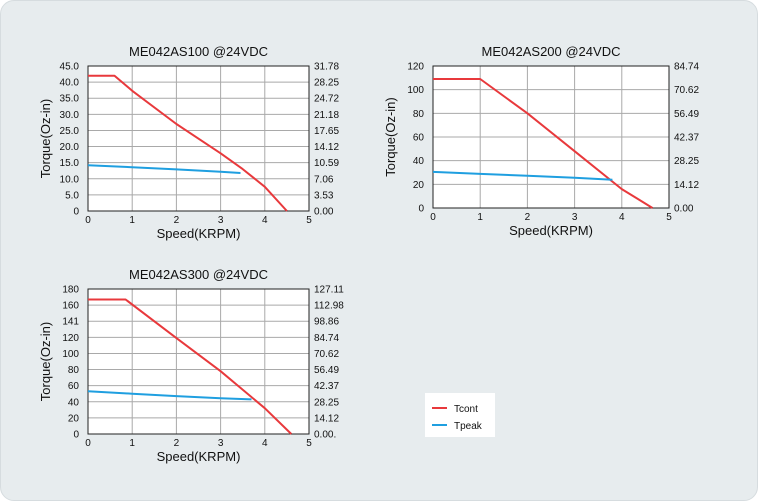 This screenshot has width=758, height=502. I want to click on y-tick-label: 25.0, so click(70, 131).